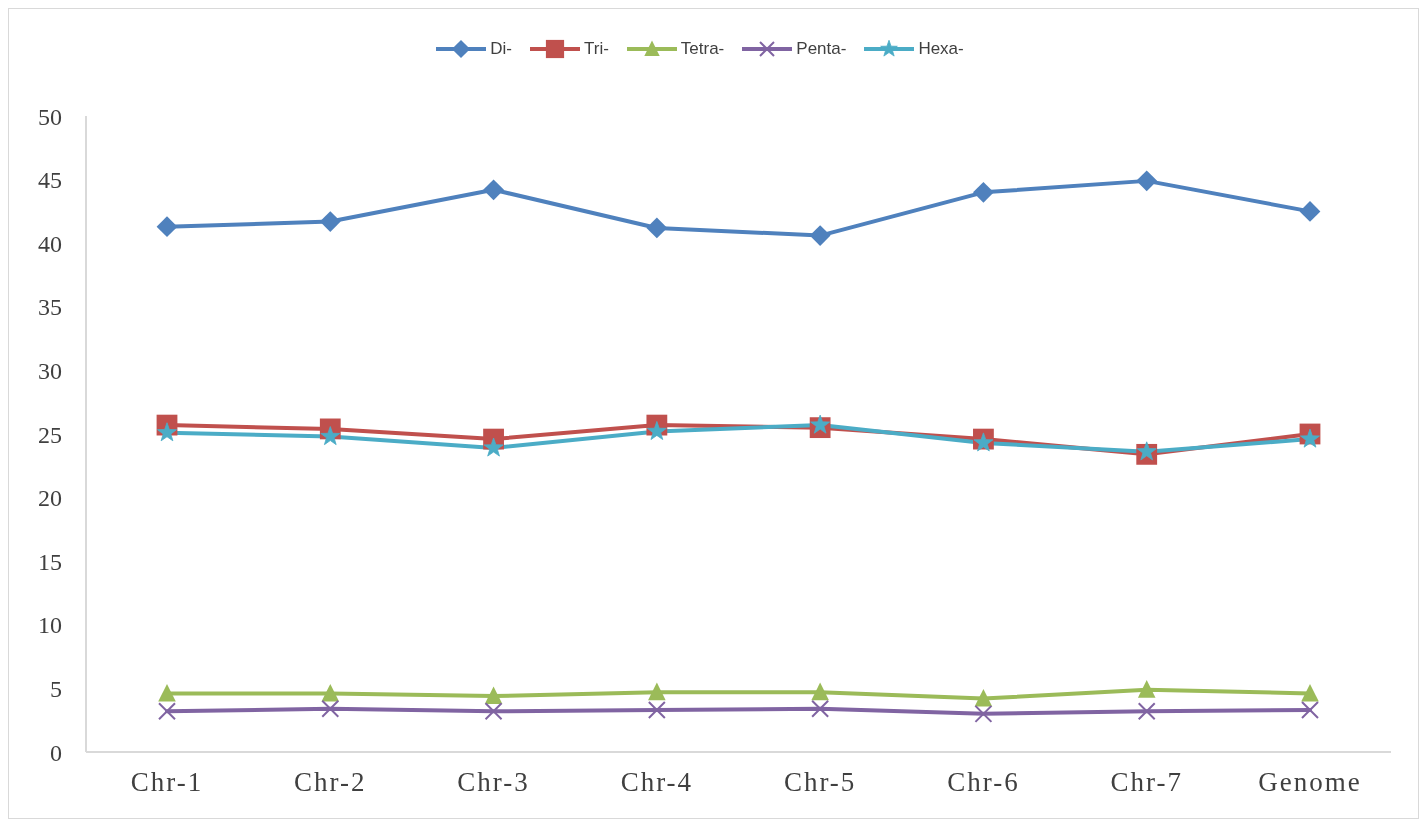  I want to click on x-tick-label: Chr-1, so click(167, 782).